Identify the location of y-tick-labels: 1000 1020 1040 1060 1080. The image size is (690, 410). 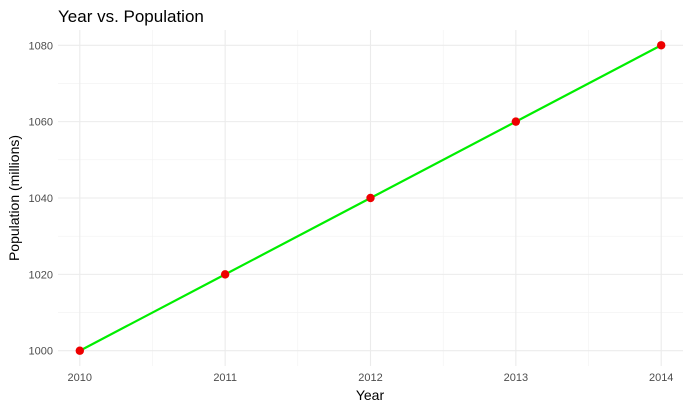
(41, 198).